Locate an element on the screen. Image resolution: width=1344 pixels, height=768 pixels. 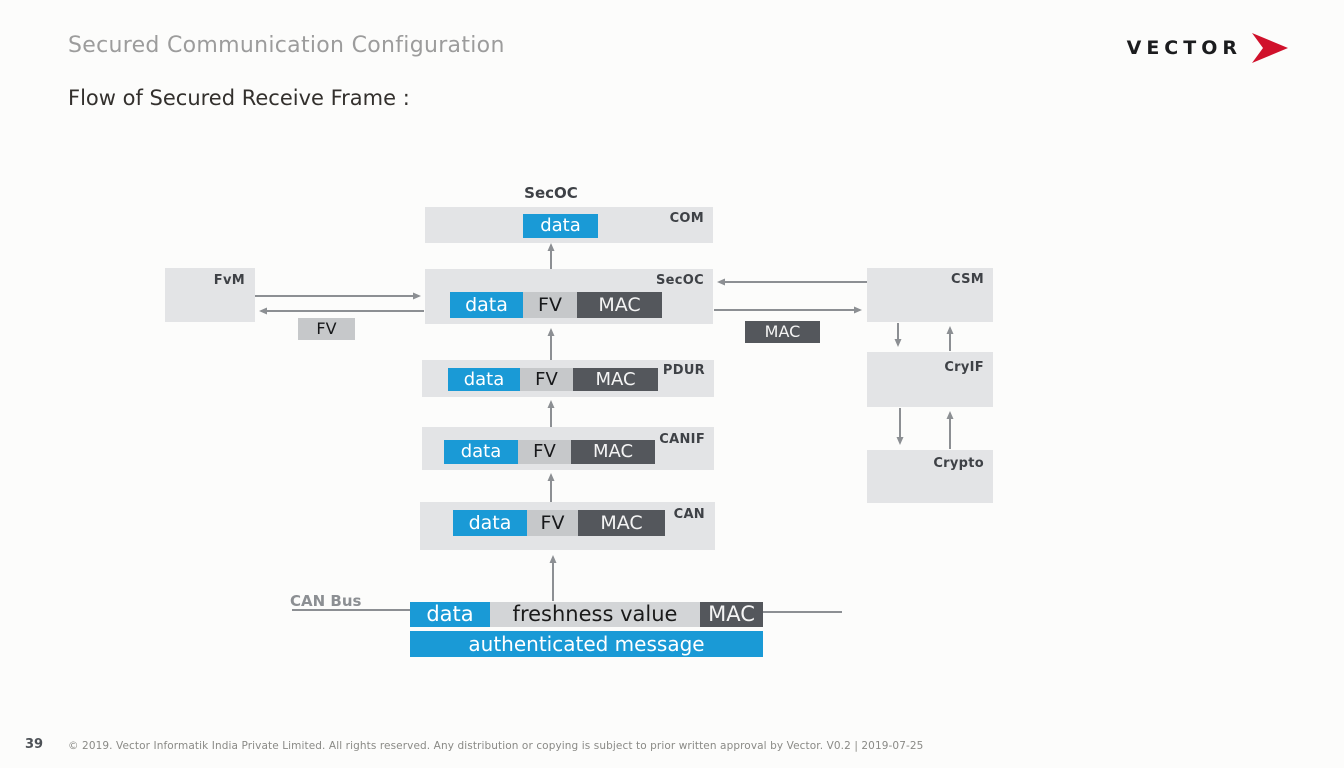
module-box-canif: CANIF data FV MAC is located at coordinates (568, 448).